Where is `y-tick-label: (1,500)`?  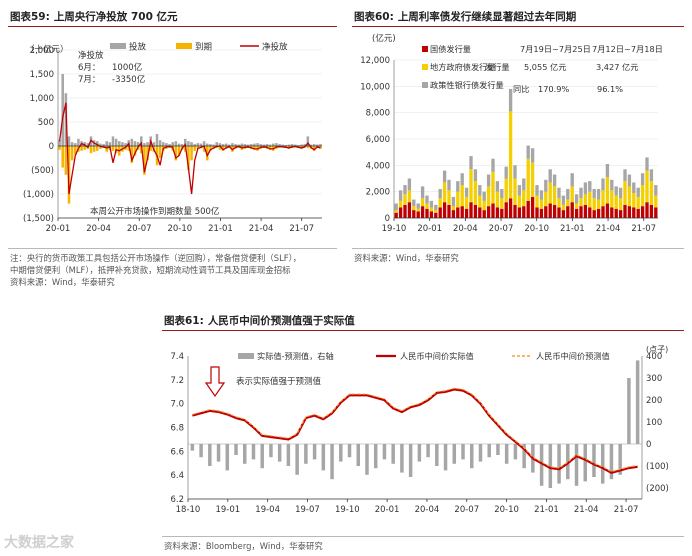
y-tick-label: (1,500) is located at coordinates (38, 219).